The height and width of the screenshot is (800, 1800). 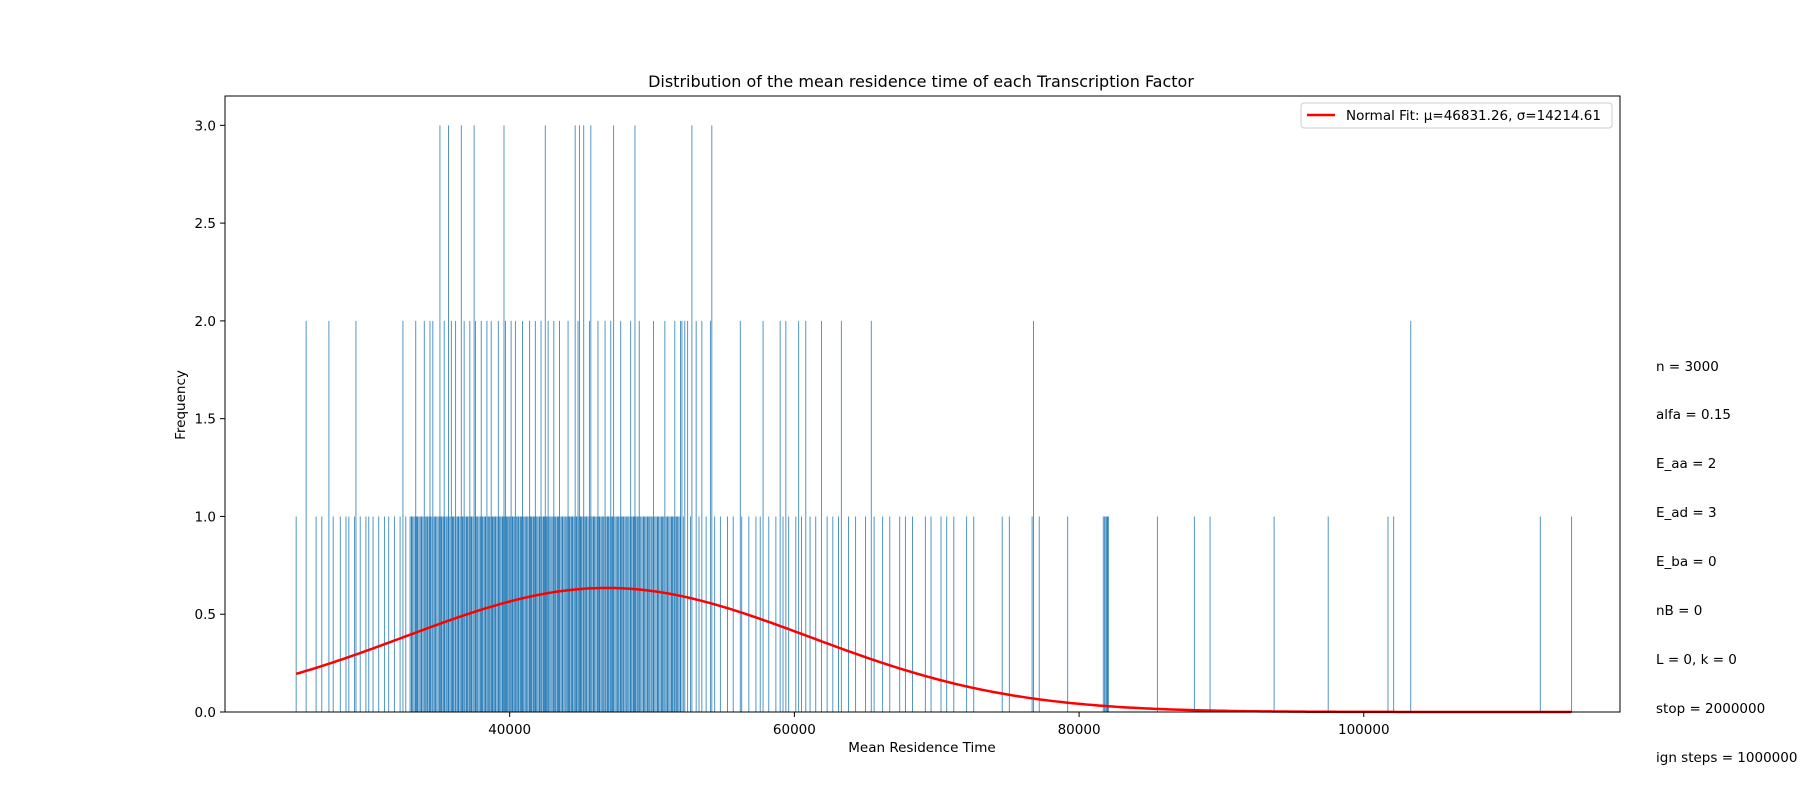 I want to click on y-tick-label: 1.0, so click(x=205, y=517).